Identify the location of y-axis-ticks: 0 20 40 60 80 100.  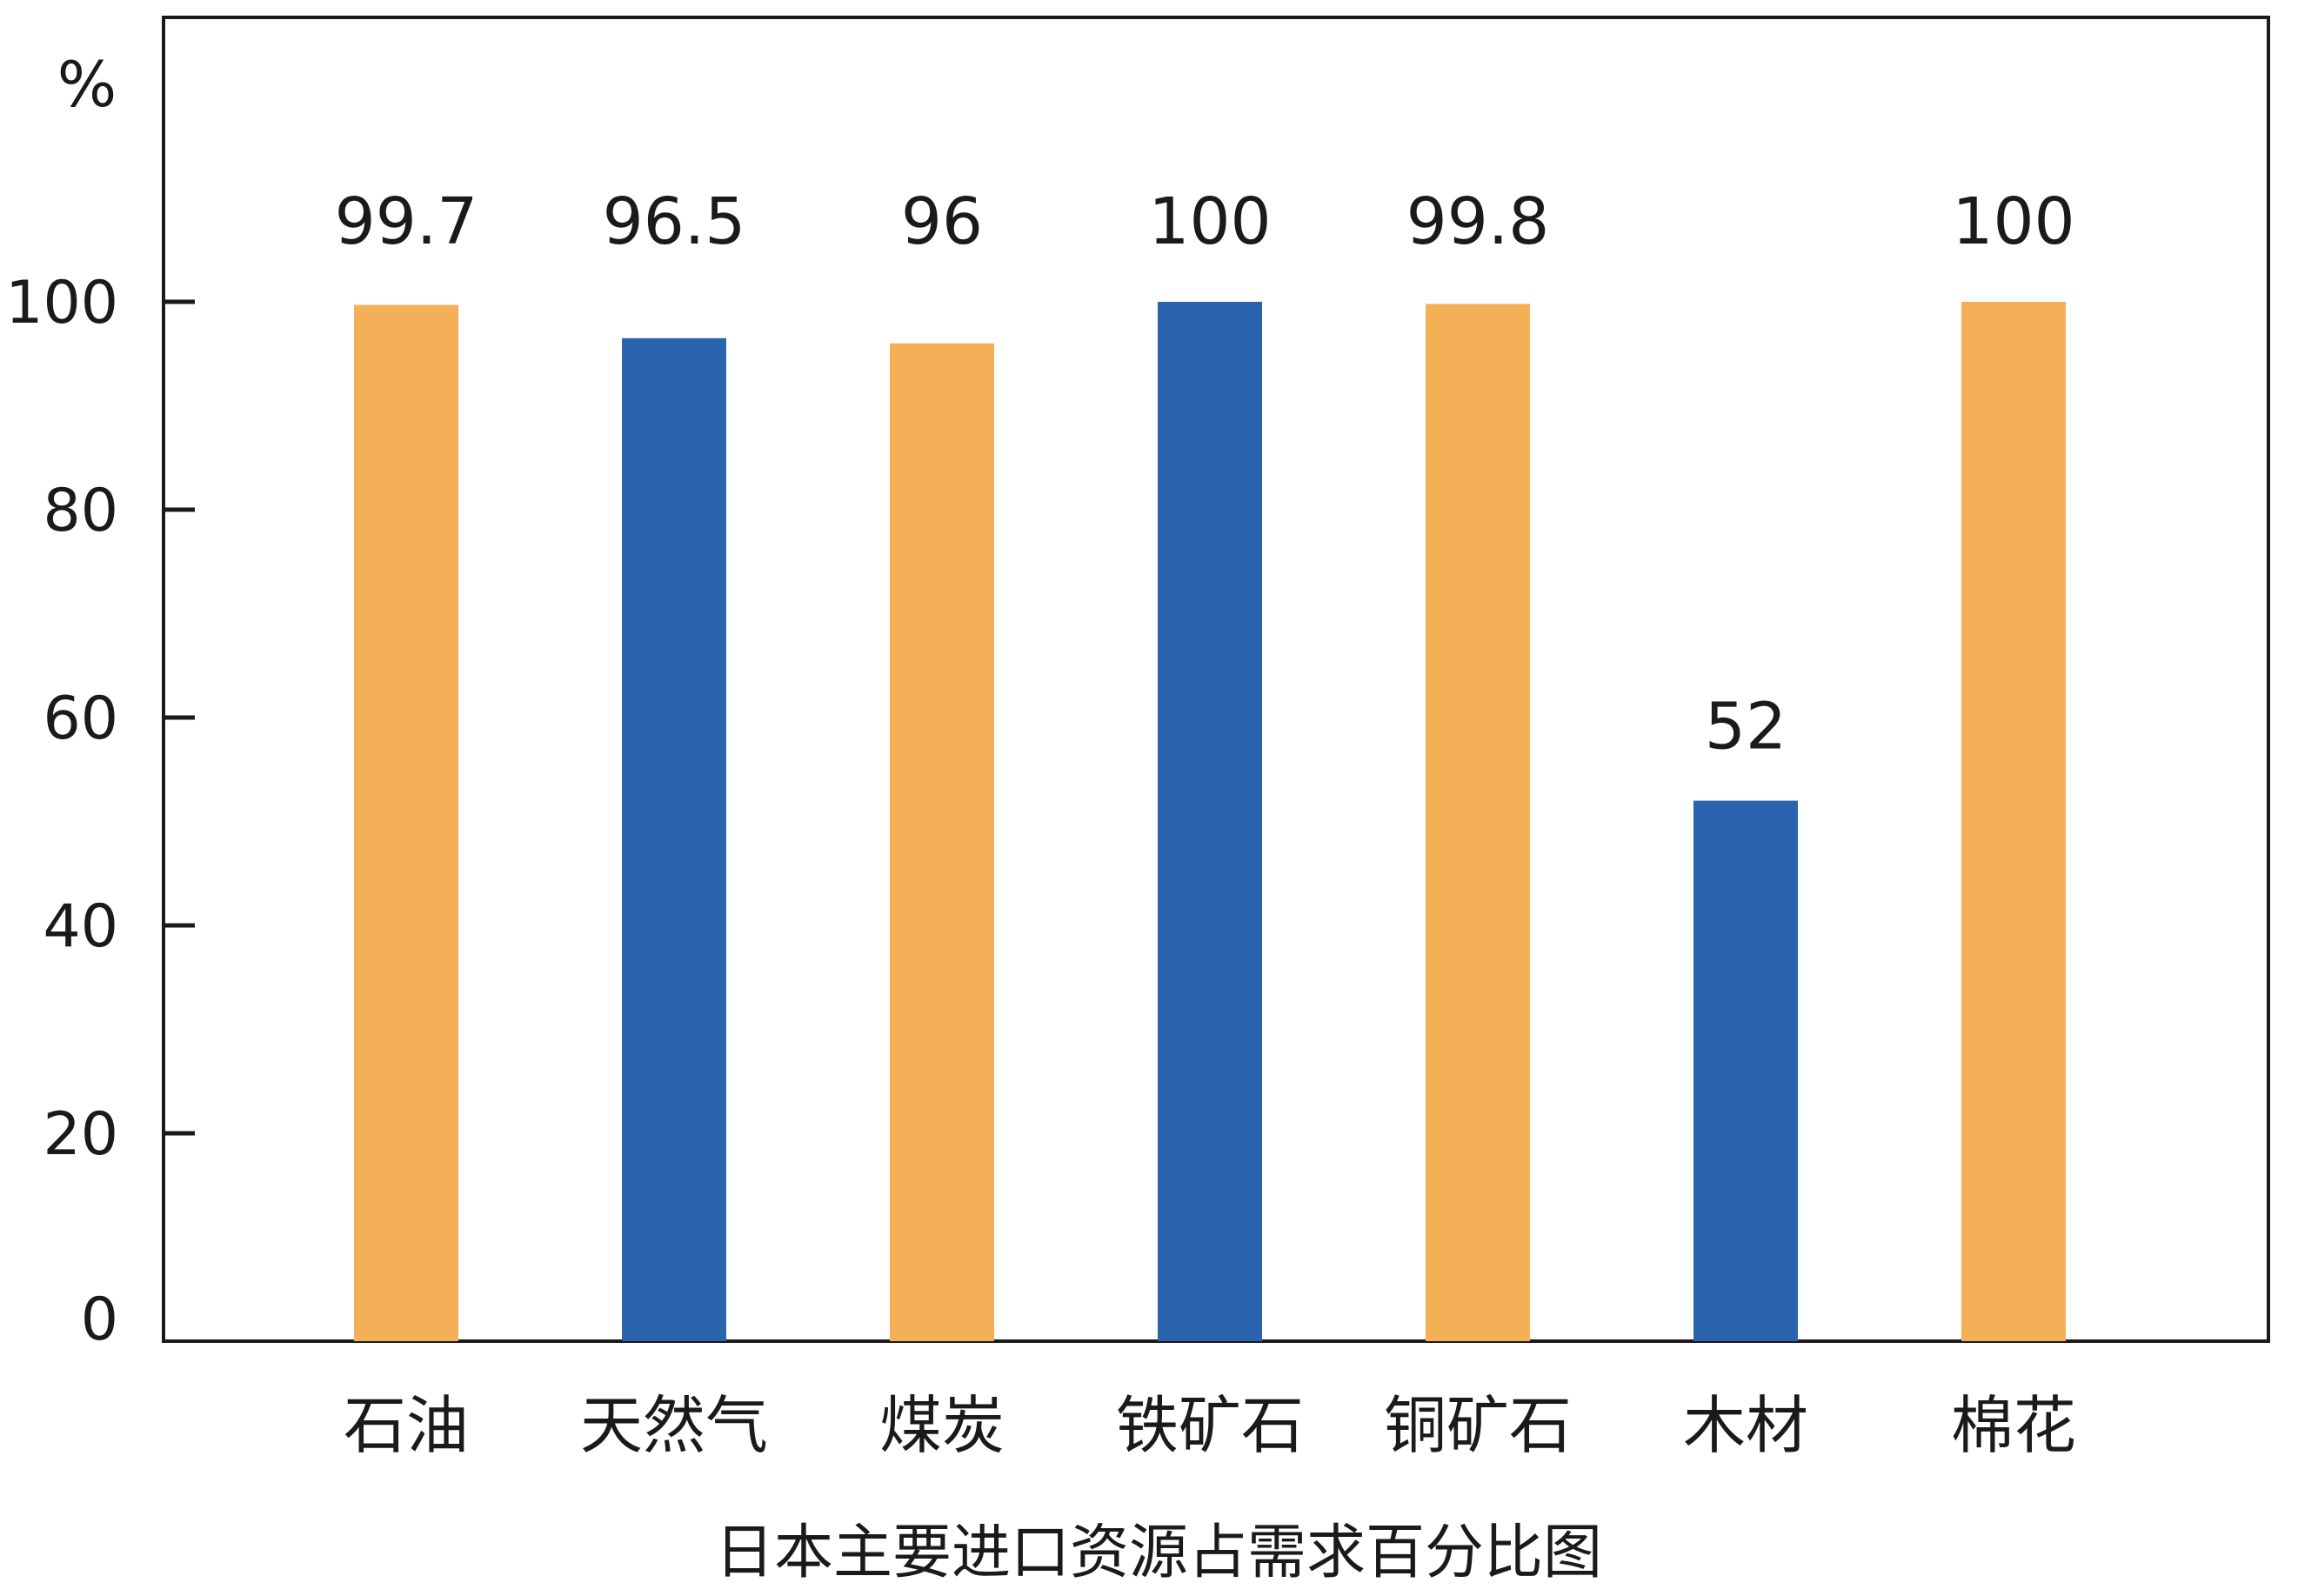
(100, 811).